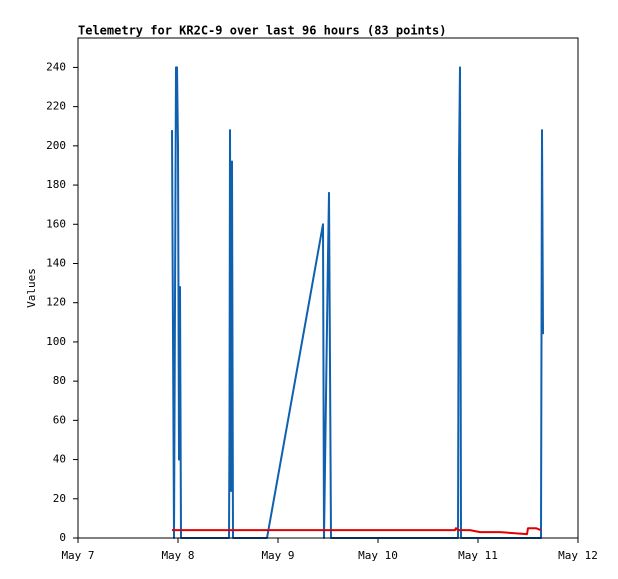 Image resolution: width=618 pixels, height=579 pixels. What do you see at coordinates (56, 106) in the screenshot?
I see `y-tick-label: 220` at bounding box center [56, 106].